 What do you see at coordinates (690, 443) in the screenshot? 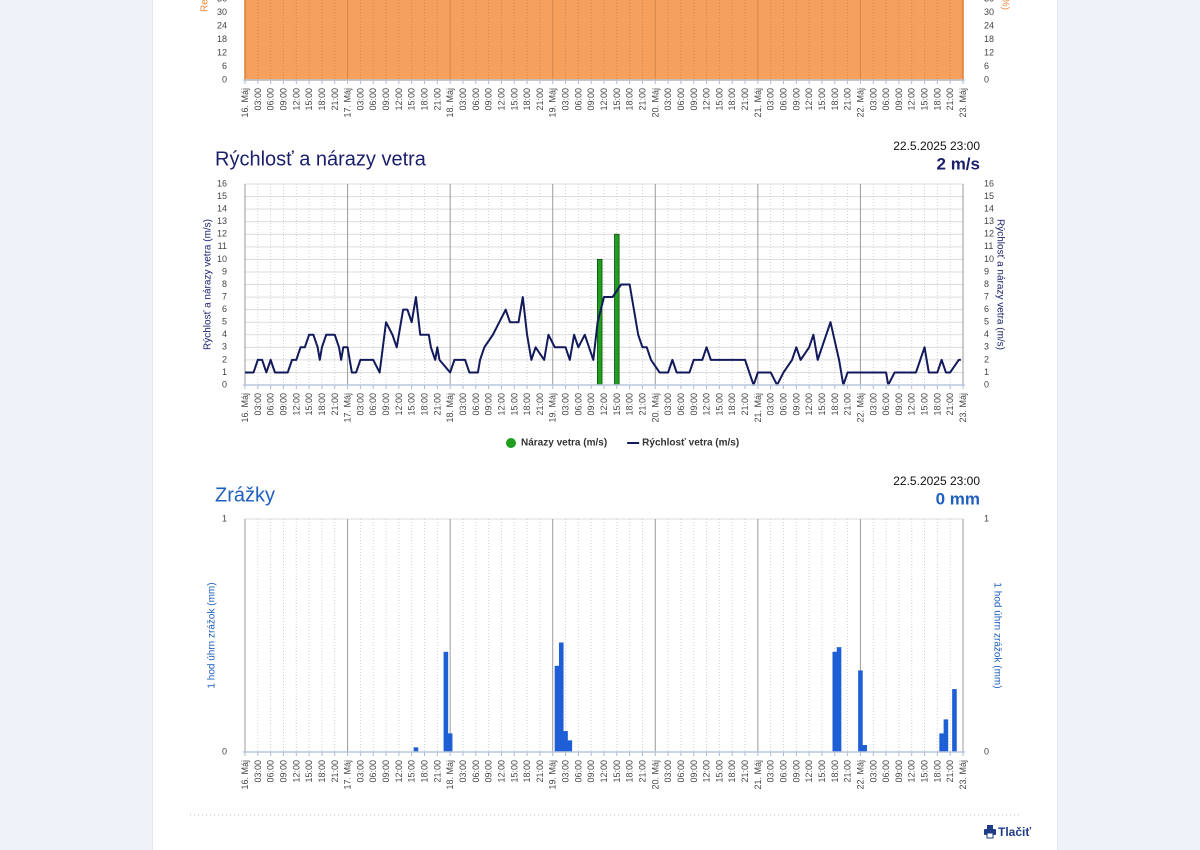
I see `legend-label: Rýchlosť vetra (m/s)` at bounding box center [690, 443].